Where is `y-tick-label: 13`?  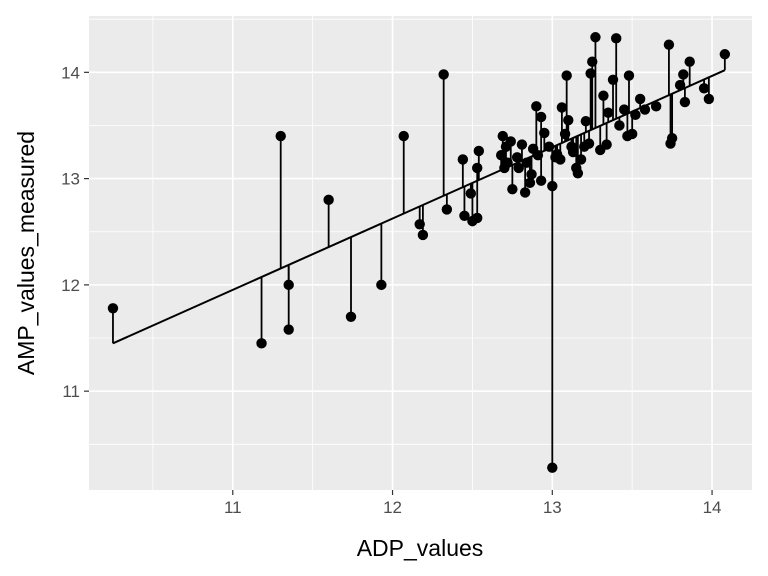
y-tick-label: 13 is located at coordinates (70, 179).